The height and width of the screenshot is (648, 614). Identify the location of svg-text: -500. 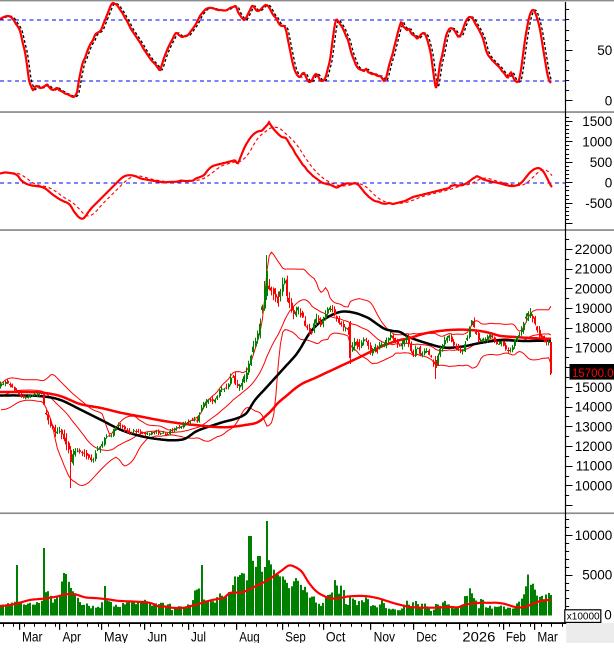
(598, 203).